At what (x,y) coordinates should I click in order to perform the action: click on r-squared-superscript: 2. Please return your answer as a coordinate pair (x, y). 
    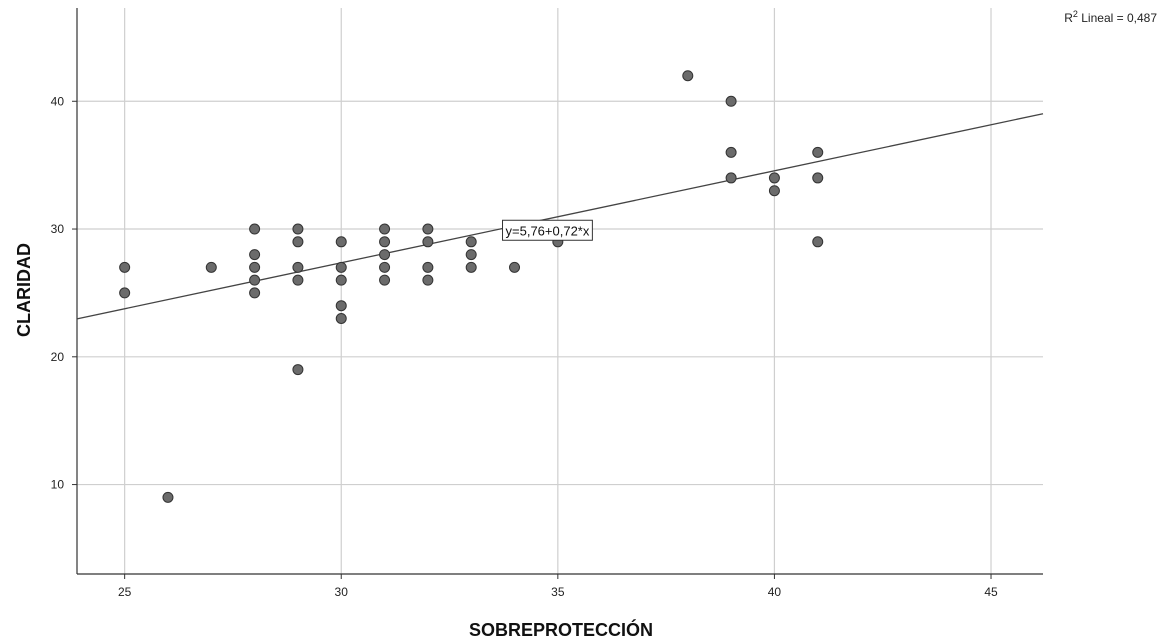
    Looking at the image, I should click on (1075, 14).